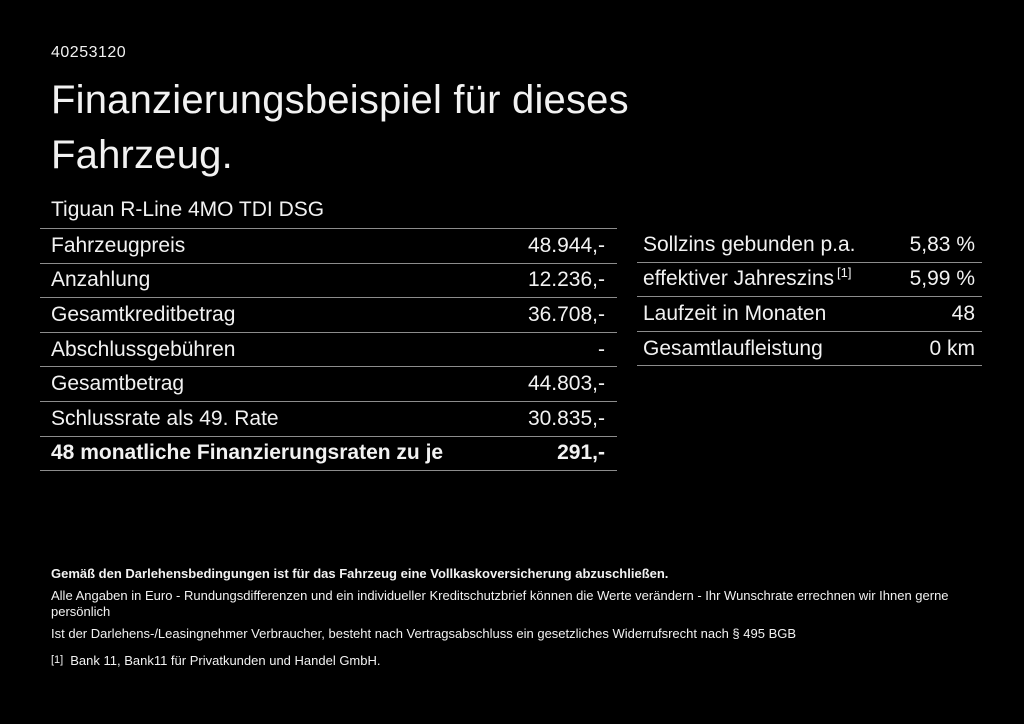 The height and width of the screenshot is (724, 1024). What do you see at coordinates (328, 281) in the screenshot?
I see `table-row-anzahlung: Anzahlung 12.236,-` at bounding box center [328, 281].